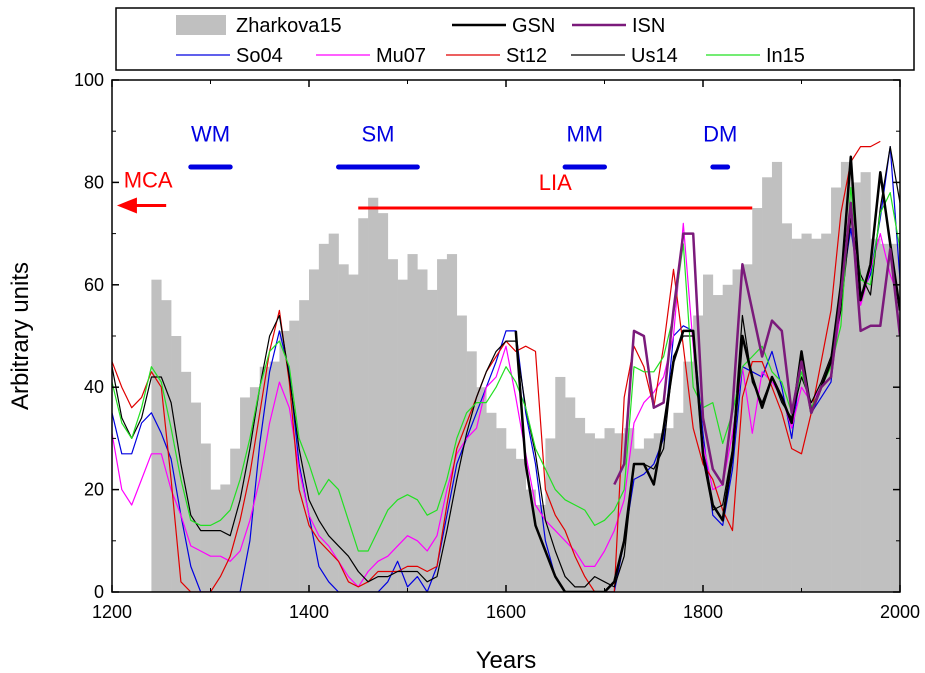  Describe the element at coordinates (506, 612) in the screenshot. I see `x-tick-label: 1600` at that location.